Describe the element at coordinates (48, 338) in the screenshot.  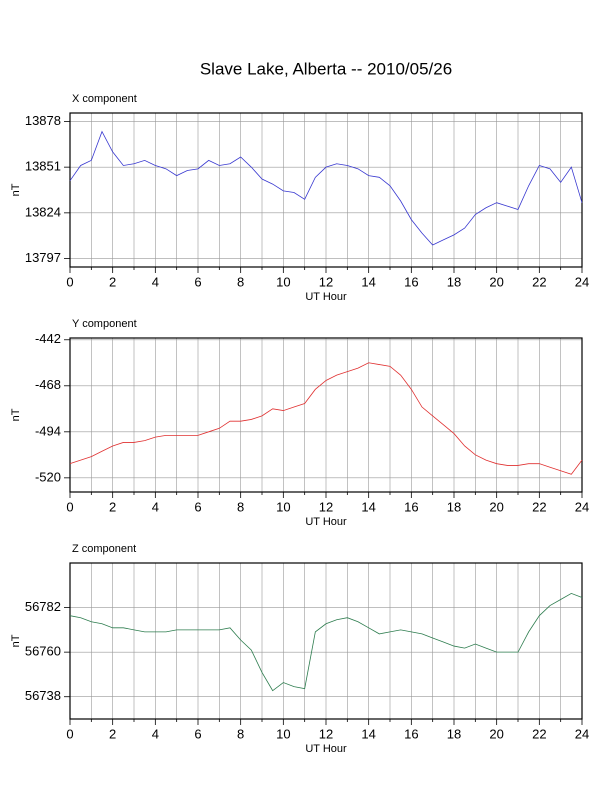
I see `y-tick-label: -442` at that location.